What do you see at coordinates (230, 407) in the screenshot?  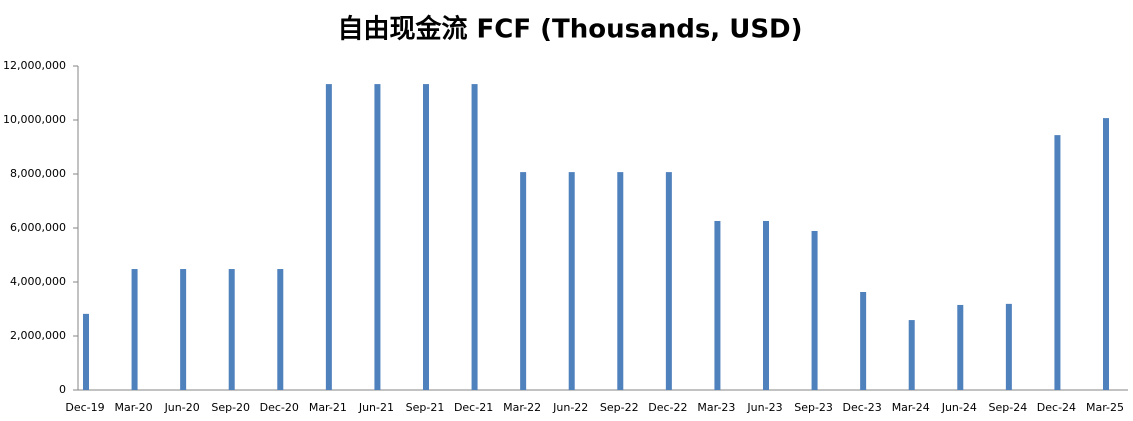 I see `x-tick-label: Sep-20` at bounding box center [230, 407].